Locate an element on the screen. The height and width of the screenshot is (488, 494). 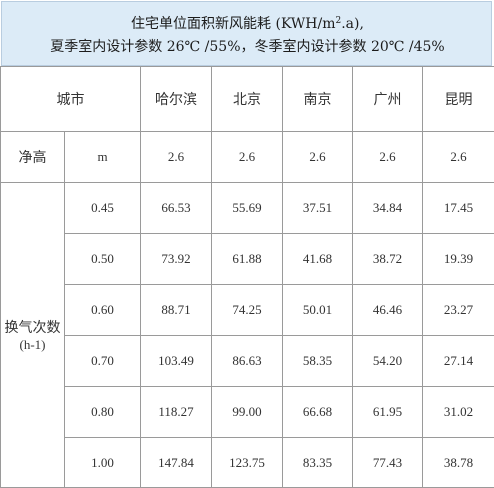
clear-height-row: 净高 m 2.6 2.6 2.6 2.6 2.6 is located at coordinates (247, 157).